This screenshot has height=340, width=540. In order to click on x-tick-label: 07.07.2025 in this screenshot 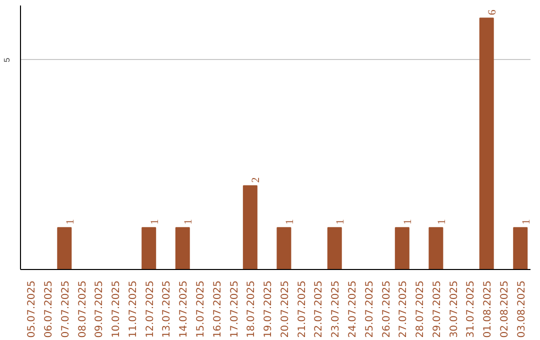, I will do `click(66, 309)`.